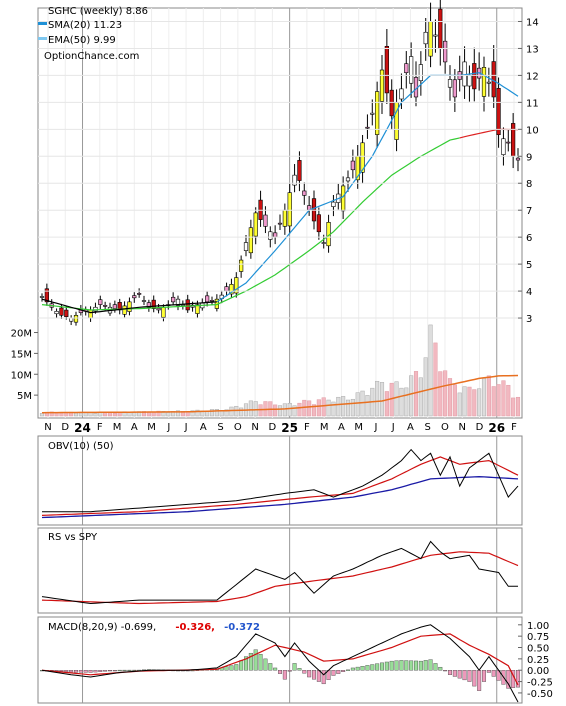 The height and width of the screenshot is (706, 566). I want to click on price-tick-label: 3, so click(529, 319).